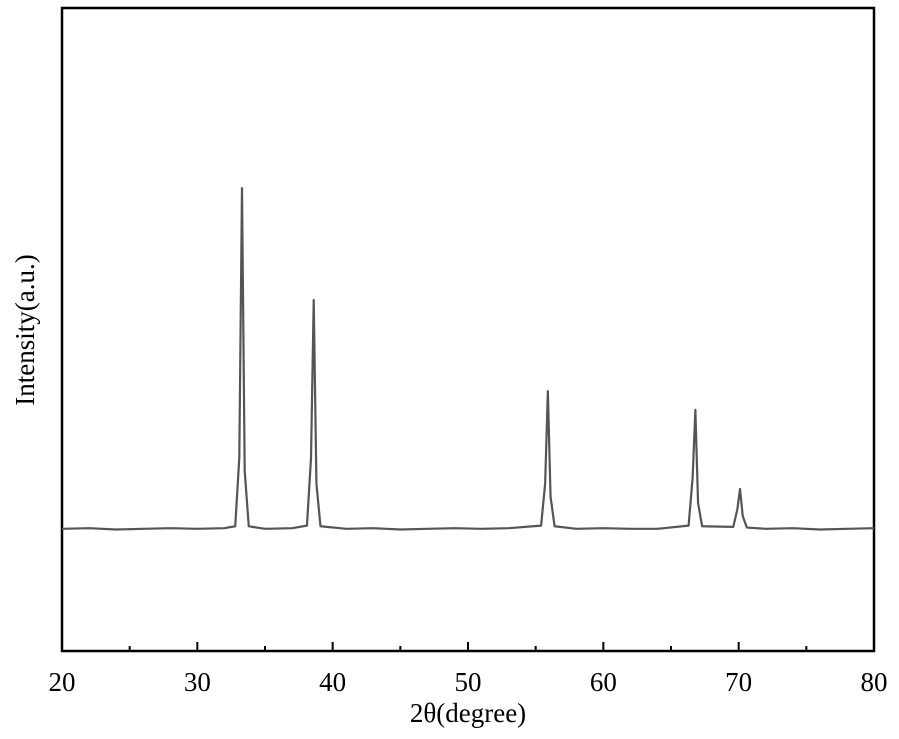  I want to click on x-tick-label: 40, so click(332, 682).